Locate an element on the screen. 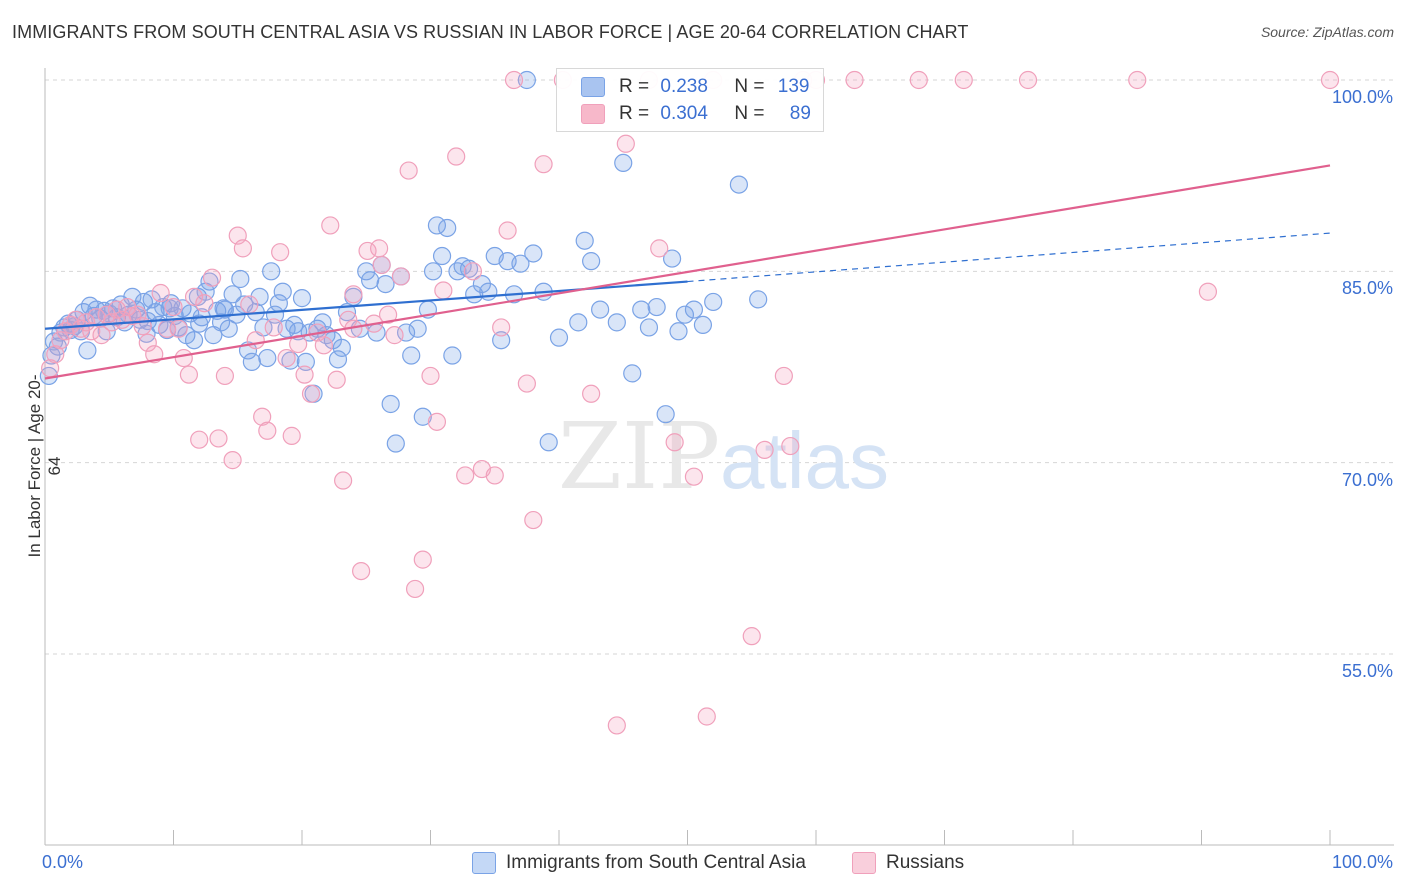 The height and width of the screenshot is (892, 1406). y-tick-label: 70.0% is located at coordinates (1367, 479).